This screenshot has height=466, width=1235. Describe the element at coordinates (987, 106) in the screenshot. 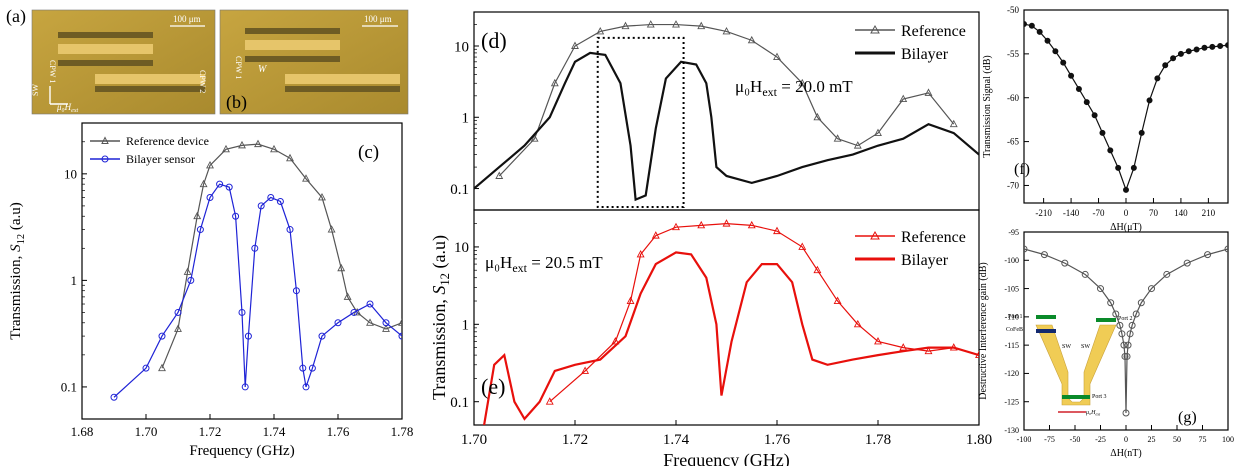

I see `y-axis-label-text: Transmission Signal (dB)` at that location.